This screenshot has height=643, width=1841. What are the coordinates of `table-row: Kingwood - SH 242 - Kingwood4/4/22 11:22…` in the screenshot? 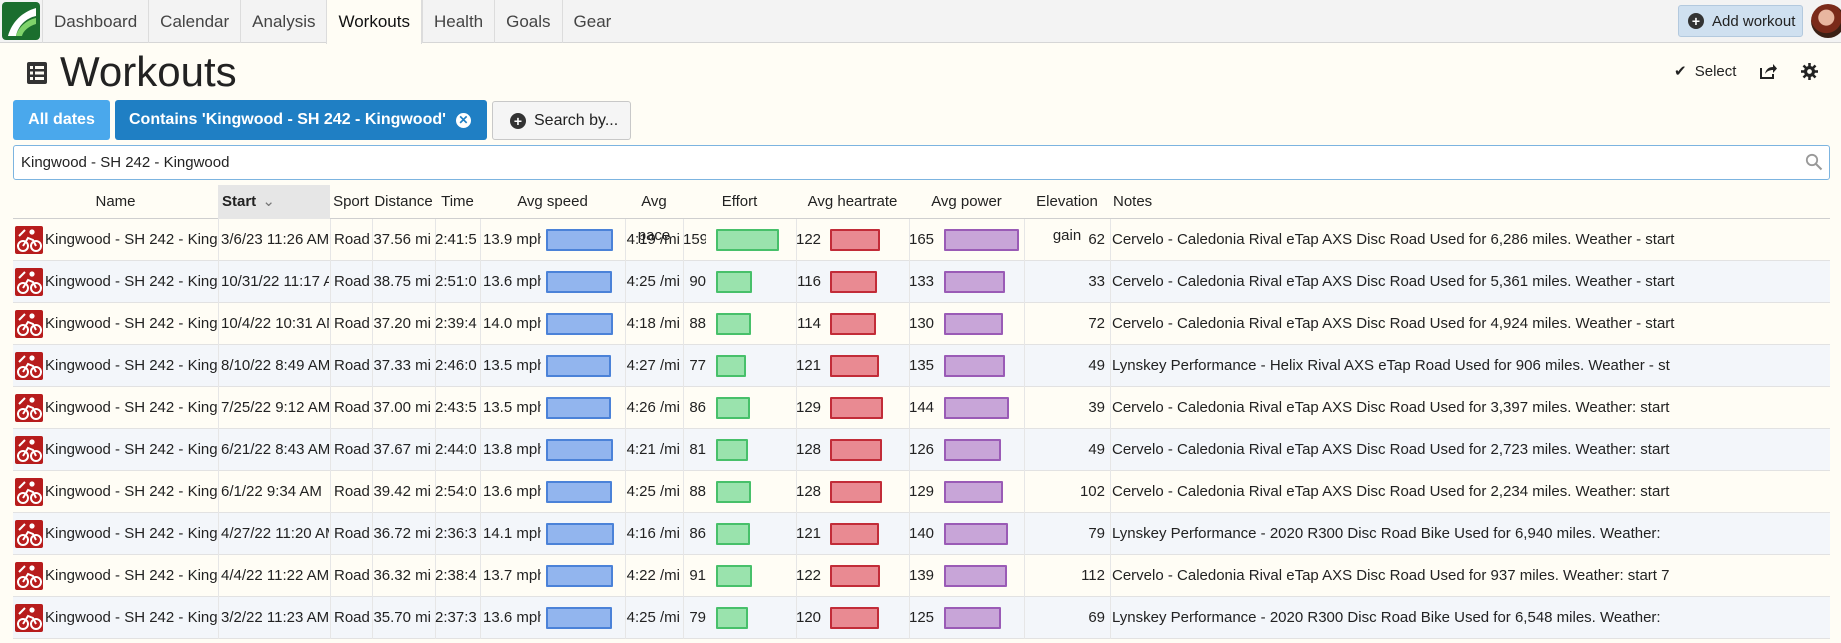 It's located at (921, 576).